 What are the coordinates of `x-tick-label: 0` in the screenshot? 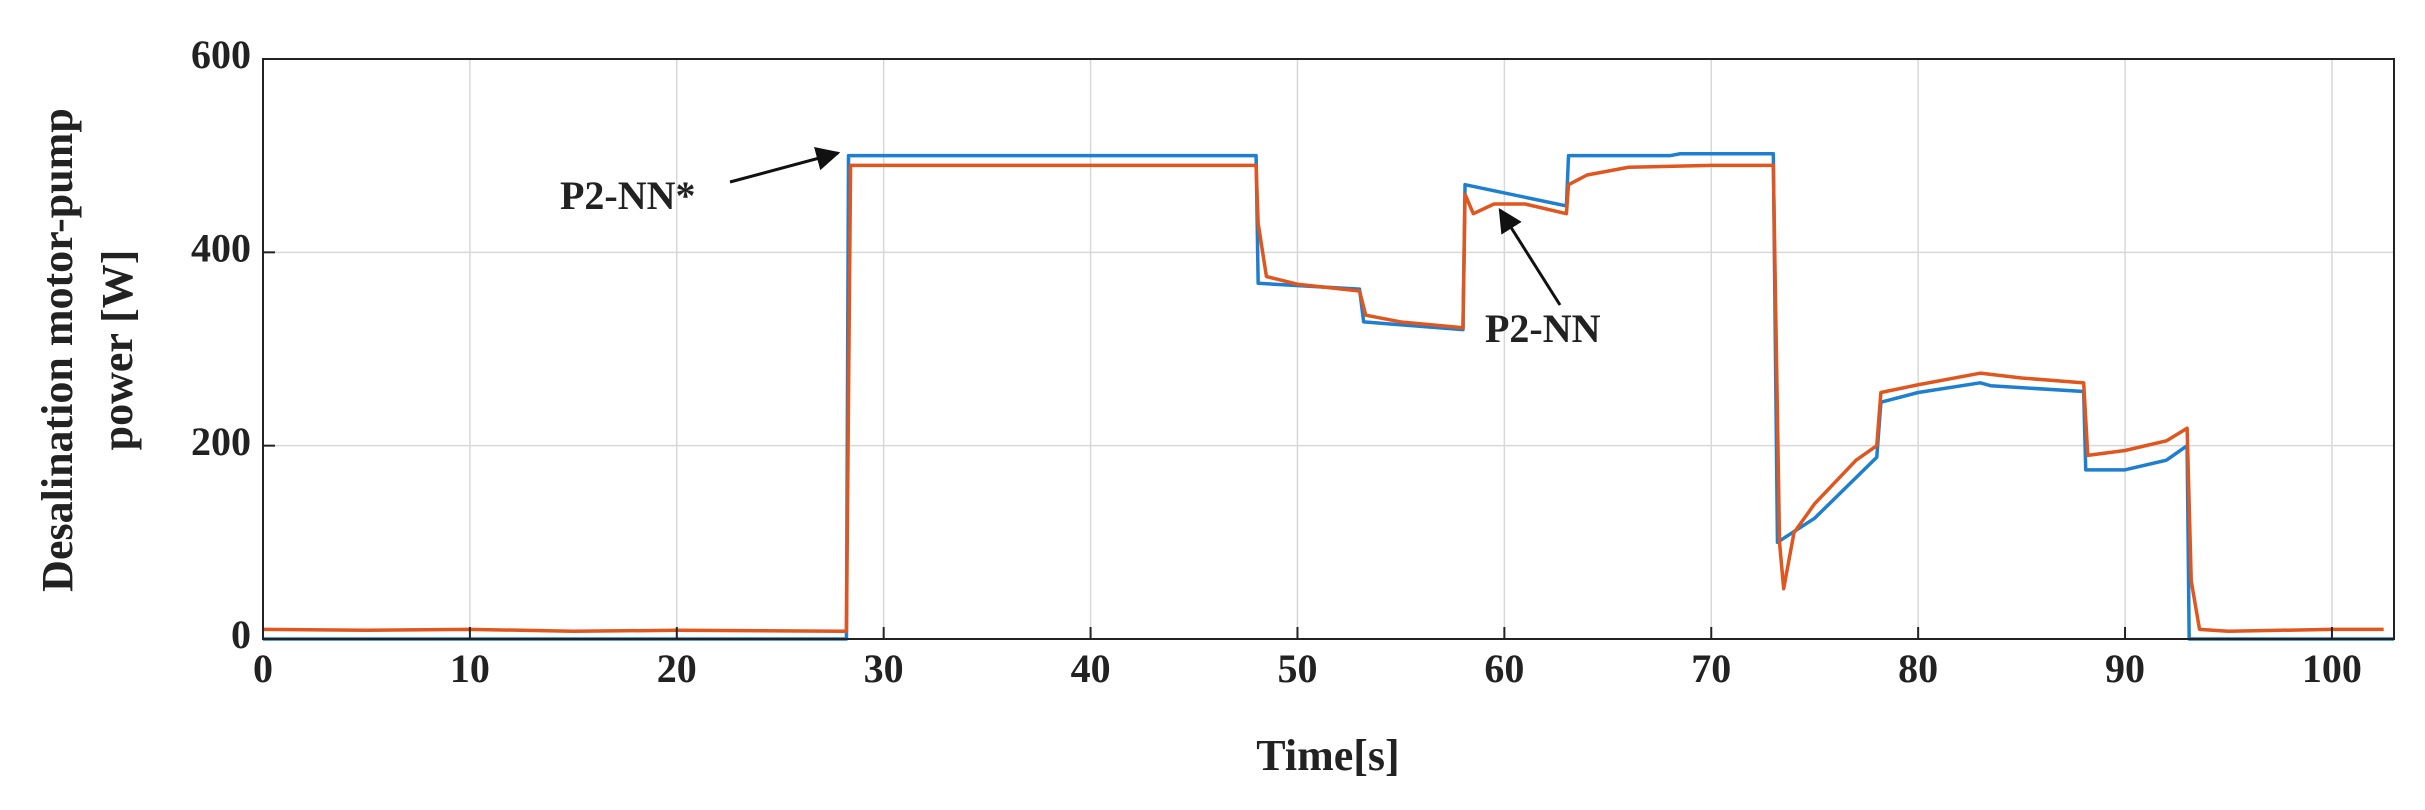 It's located at (263, 668).